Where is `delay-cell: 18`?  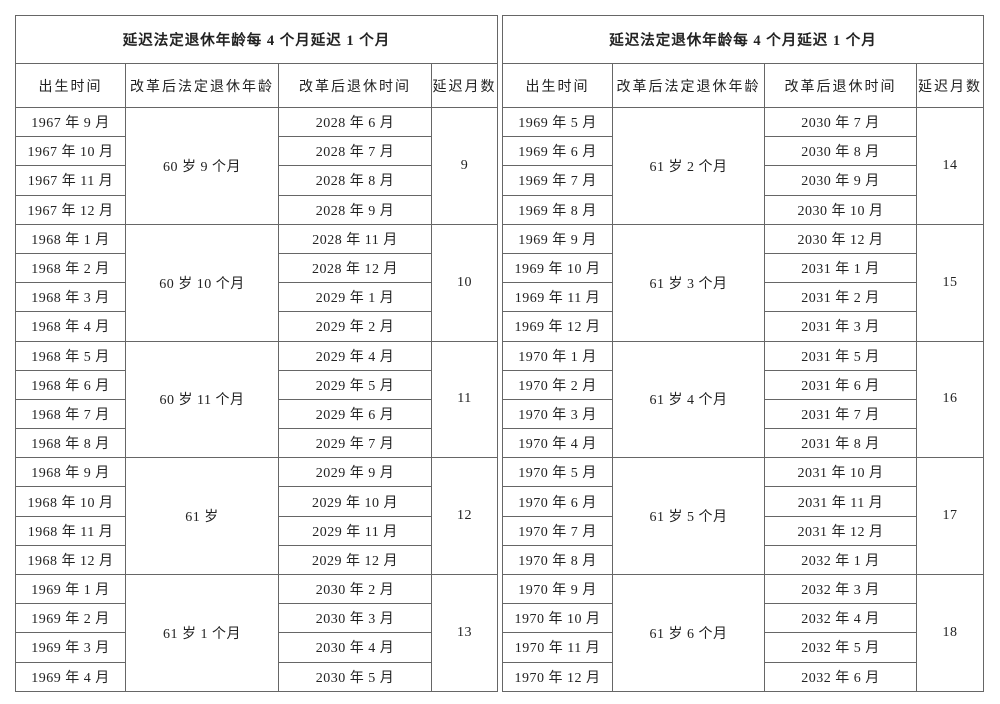 delay-cell: 18 is located at coordinates (950, 633).